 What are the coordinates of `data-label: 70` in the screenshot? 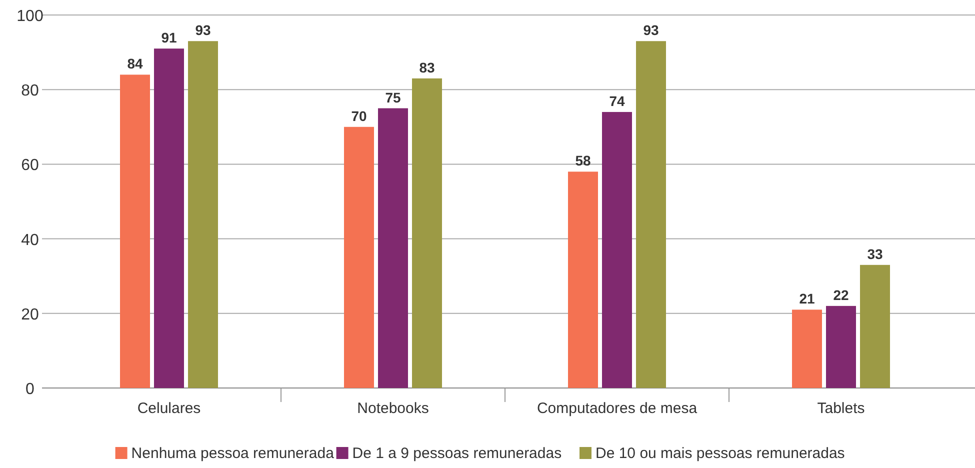 It's located at (359, 116).